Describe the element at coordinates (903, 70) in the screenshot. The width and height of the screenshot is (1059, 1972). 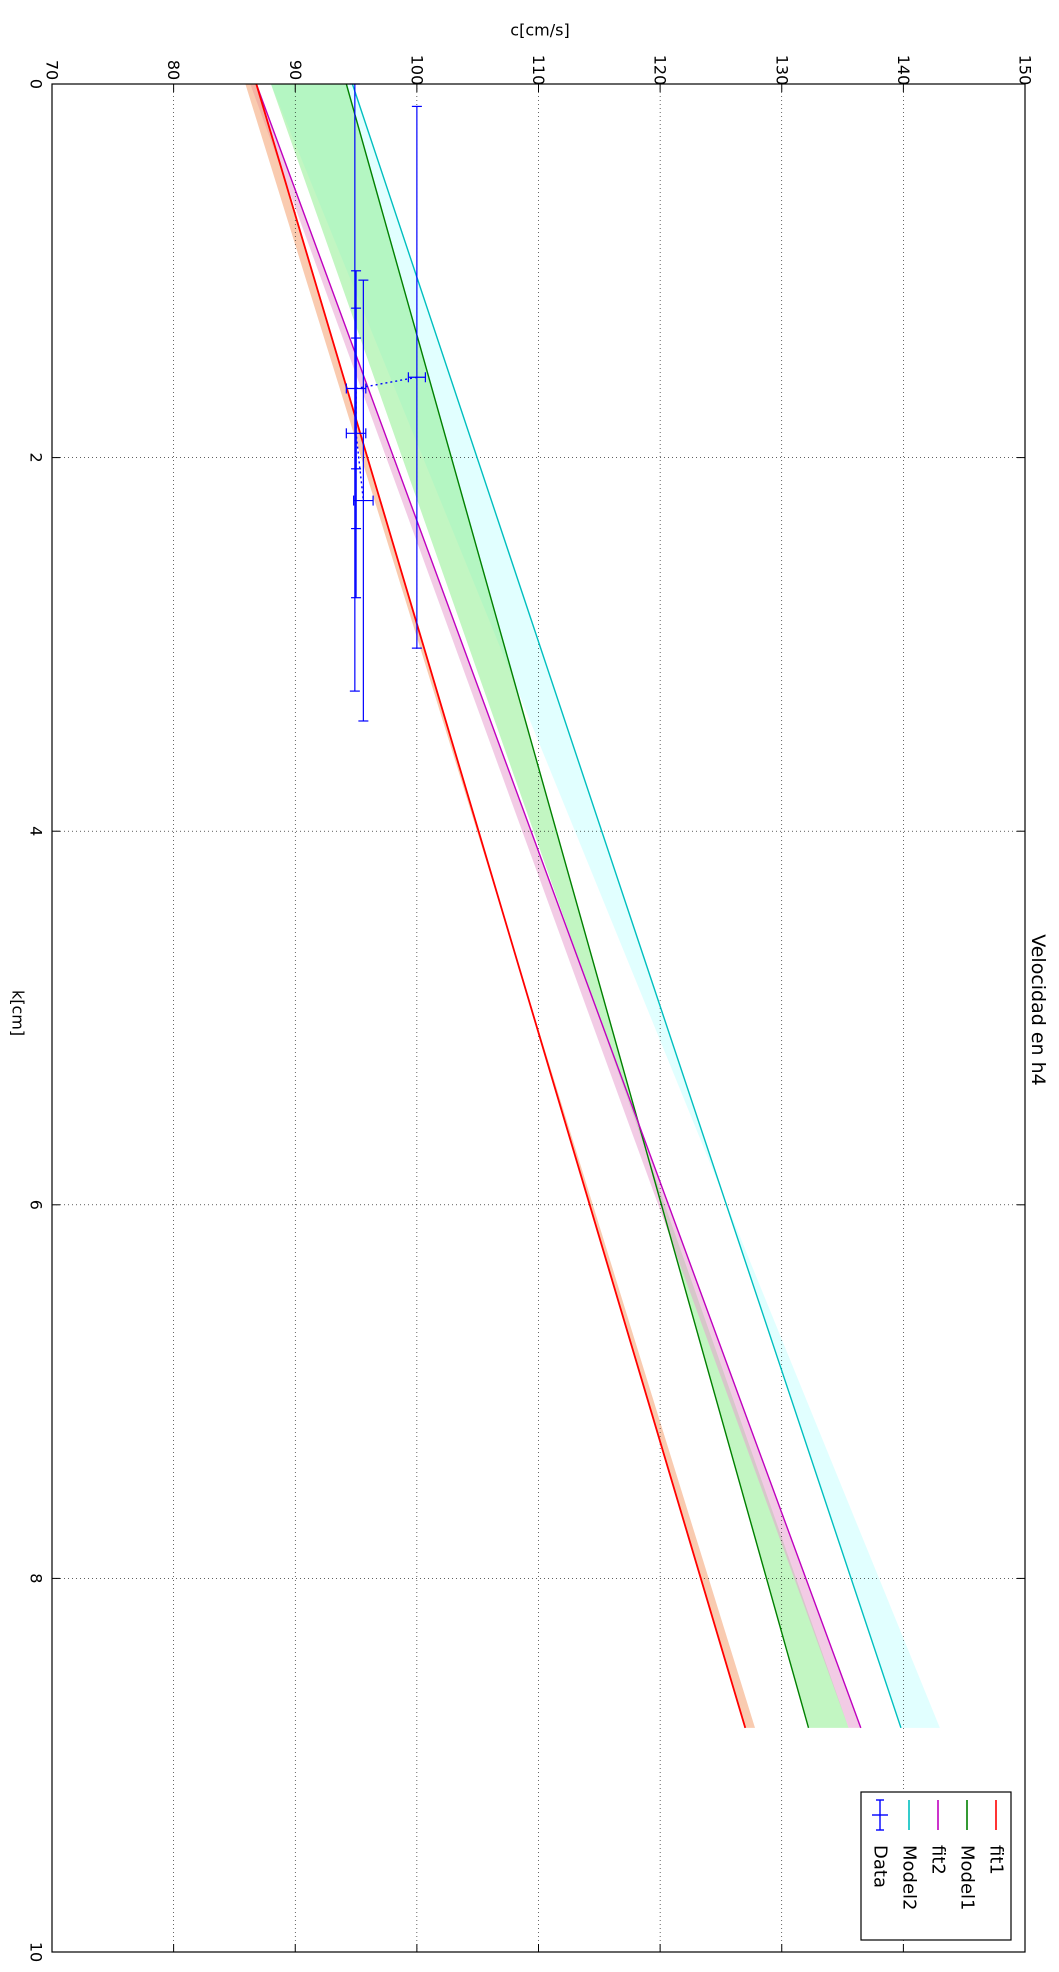
I see `y-tick-label: 140` at that location.